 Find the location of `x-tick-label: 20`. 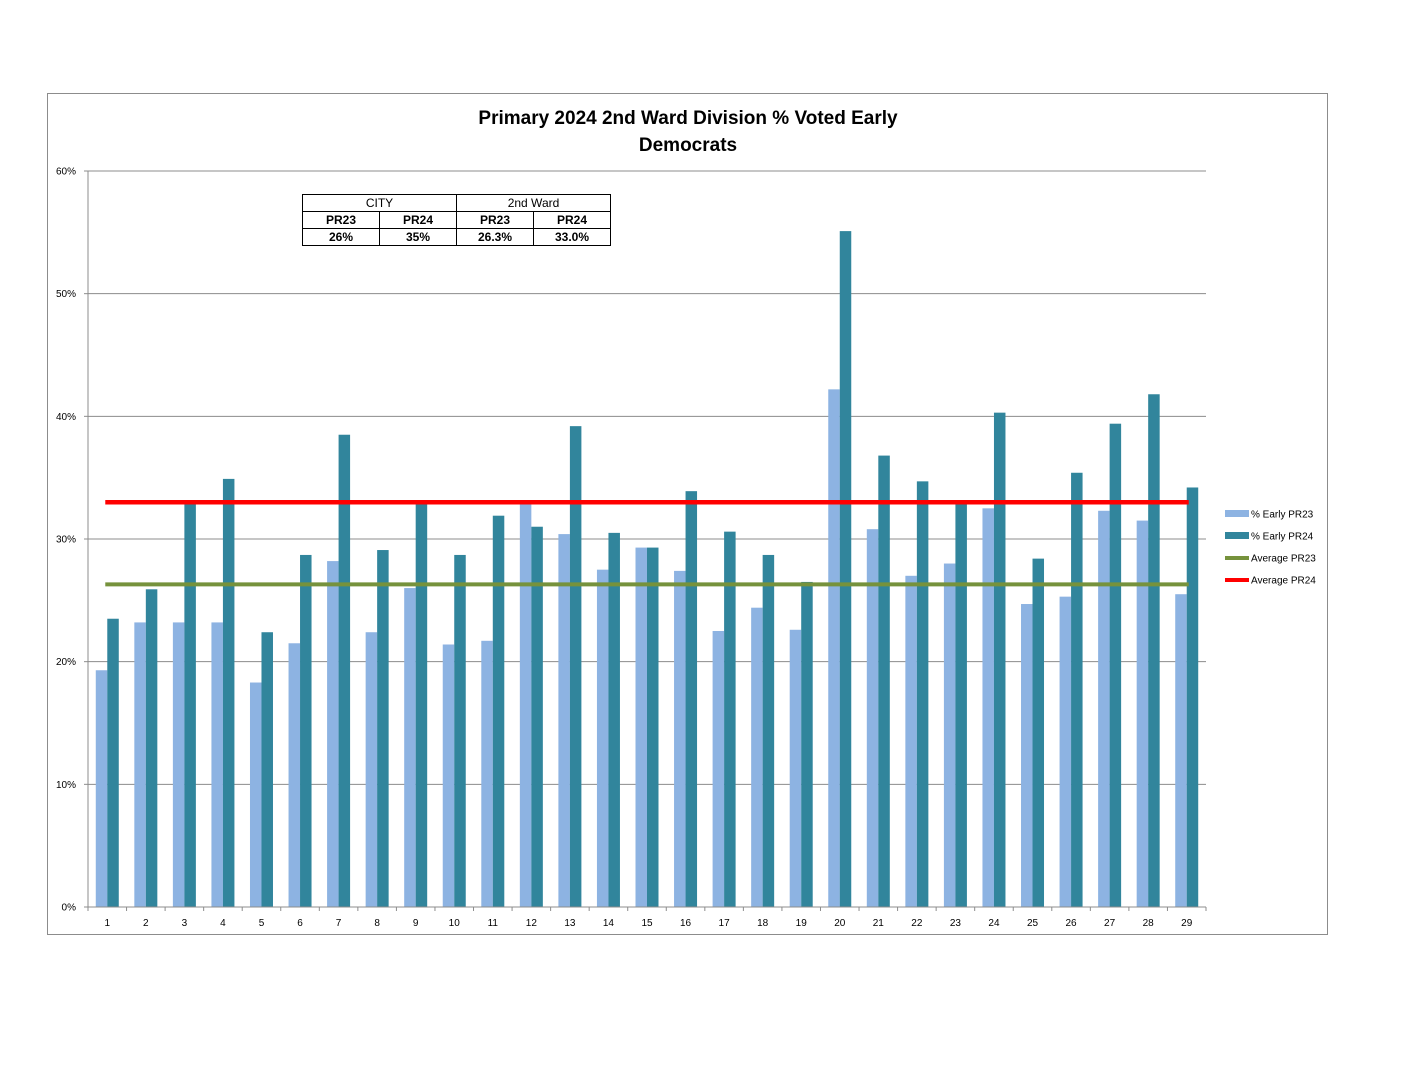

x-tick-label: 20 is located at coordinates (840, 923).